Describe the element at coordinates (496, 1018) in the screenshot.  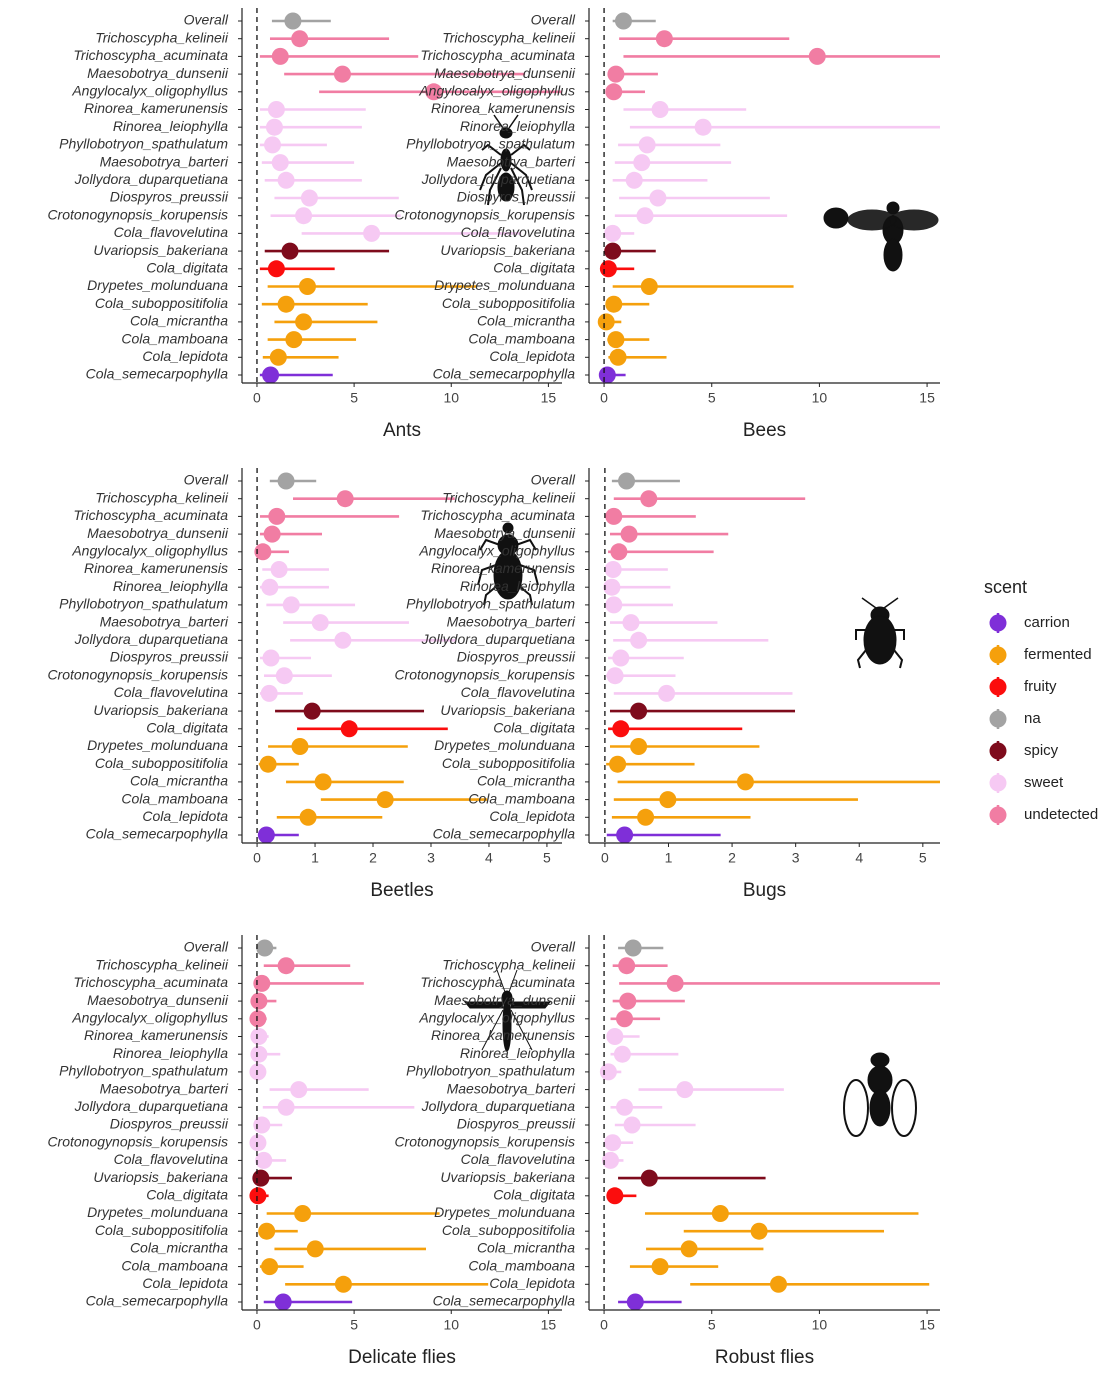
I see `category-label: Angylocalyx_oligophyllus` at that location.